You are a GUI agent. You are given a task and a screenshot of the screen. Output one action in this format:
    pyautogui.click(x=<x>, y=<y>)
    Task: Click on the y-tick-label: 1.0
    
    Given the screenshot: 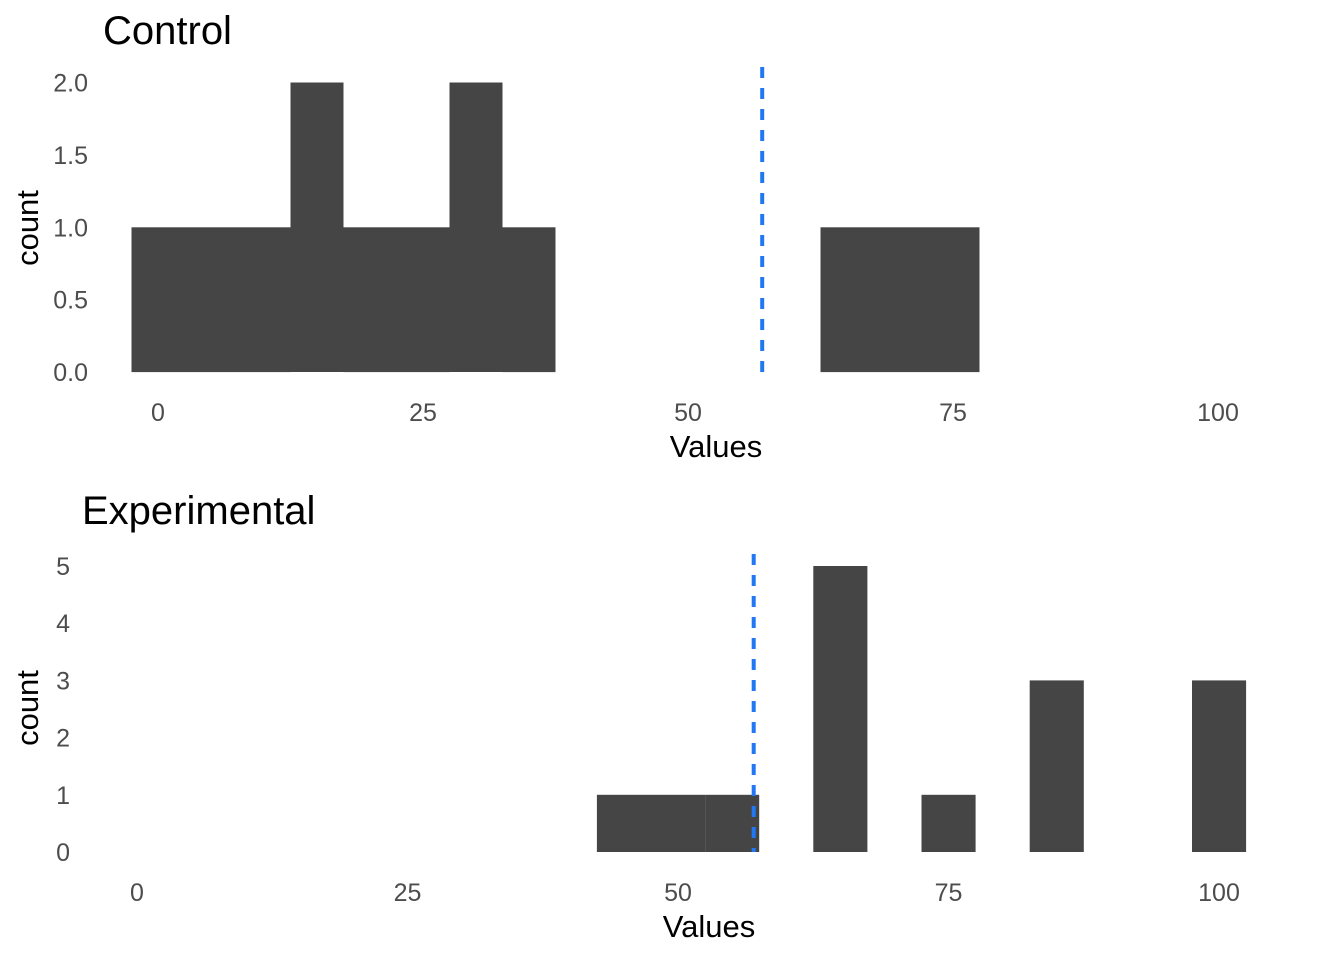 What is the action you would take?
    pyautogui.click(x=70, y=228)
    